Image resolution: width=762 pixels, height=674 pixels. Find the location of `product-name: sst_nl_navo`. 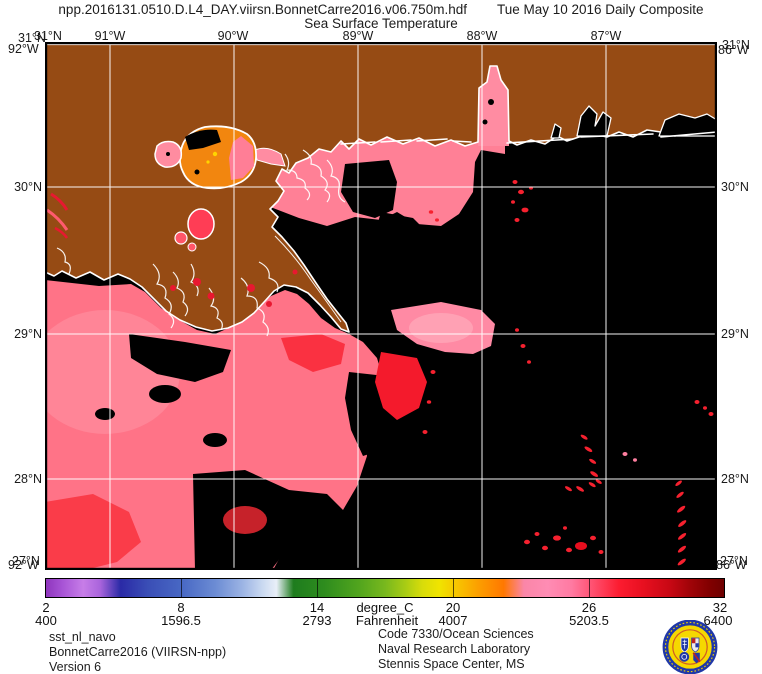

product-name: sst_nl_navo is located at coordinates (82, 637).